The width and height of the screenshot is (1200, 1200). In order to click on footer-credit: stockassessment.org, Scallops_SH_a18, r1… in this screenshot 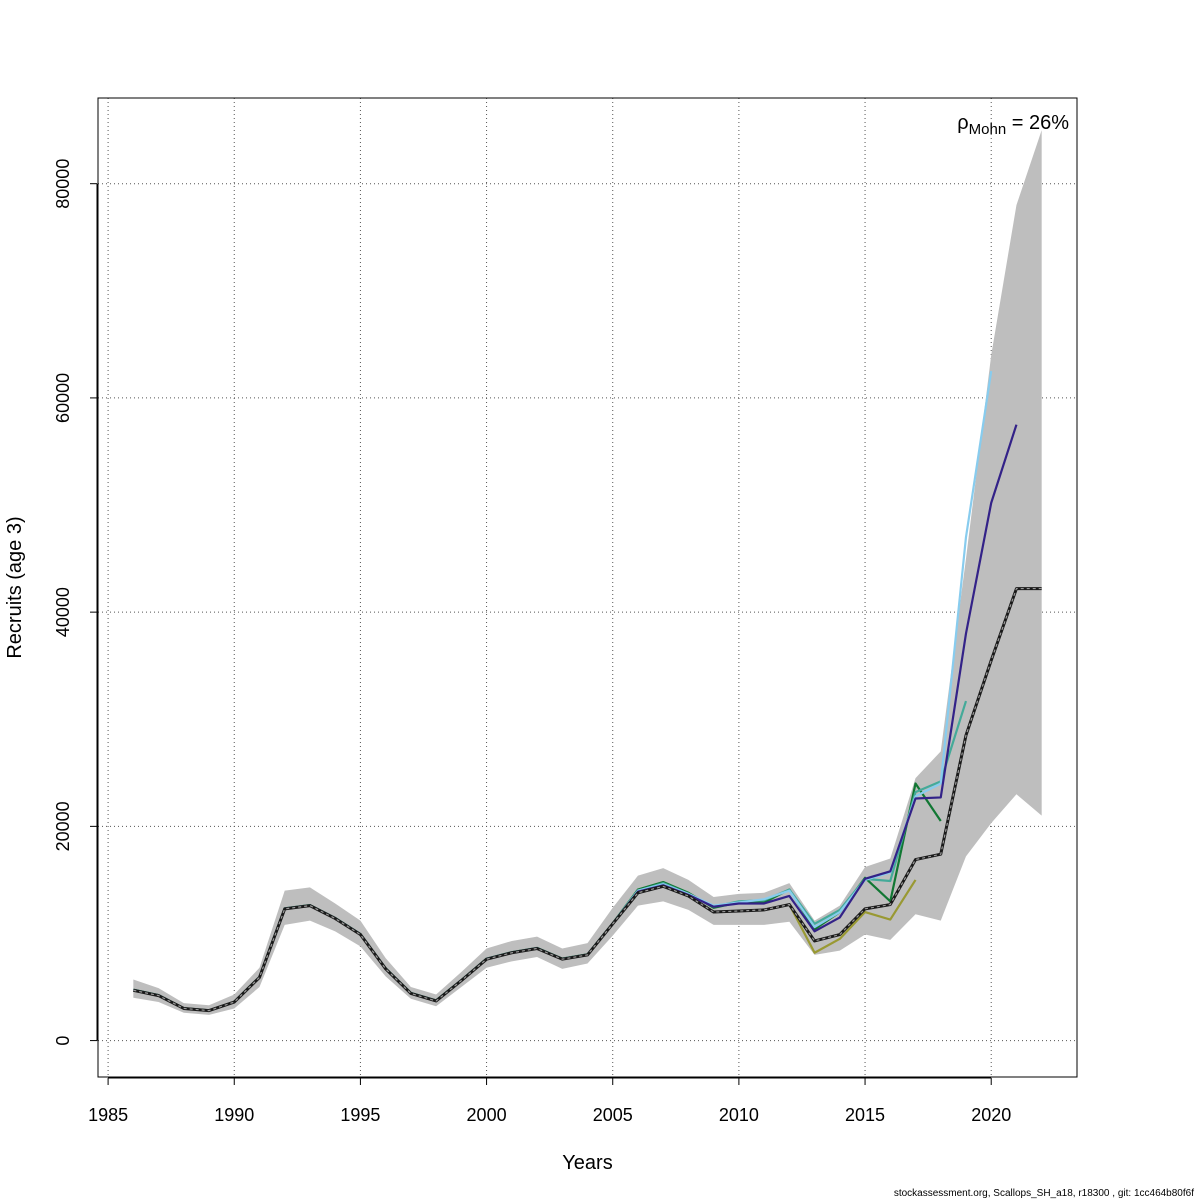, I will do `click(1044, 1193)`.